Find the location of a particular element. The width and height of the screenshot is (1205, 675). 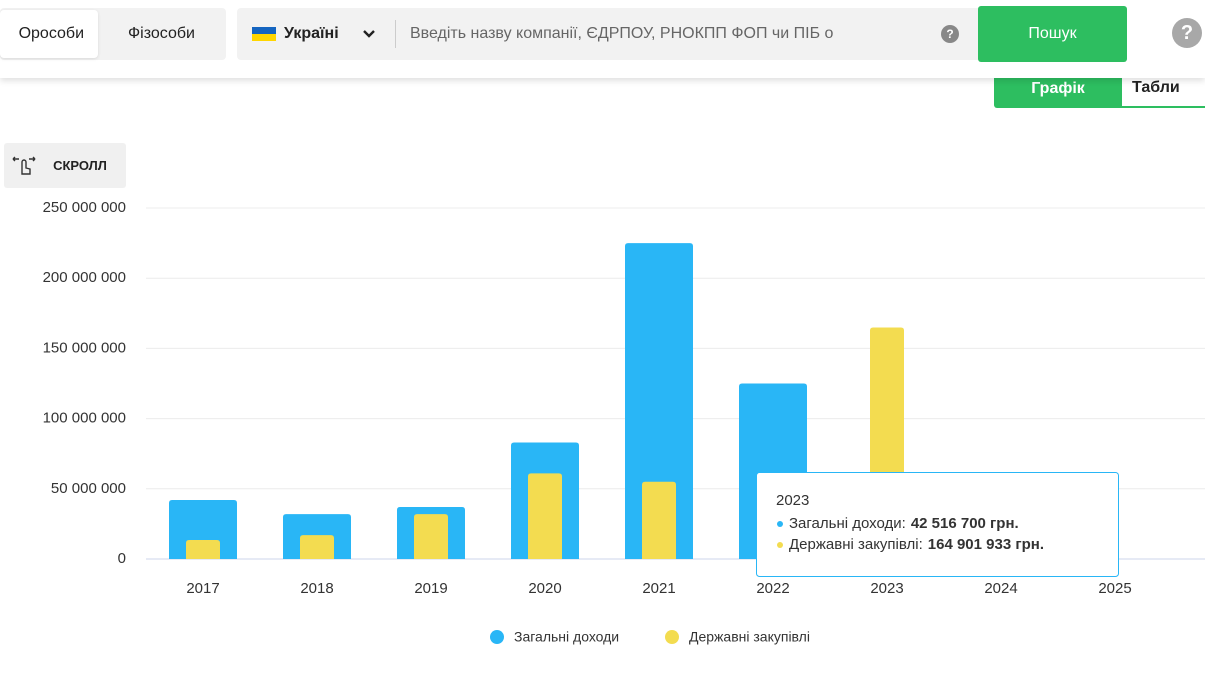

flag-top is located at coordinates (264, 30).